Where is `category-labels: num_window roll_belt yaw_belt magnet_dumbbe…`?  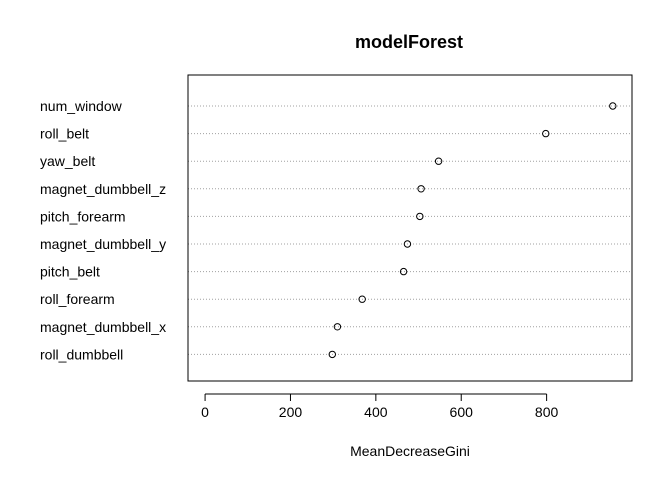
category-labels: num_window roll_belt yaw_belt magnet_dumbbe… is located at coordinates (103, 230).